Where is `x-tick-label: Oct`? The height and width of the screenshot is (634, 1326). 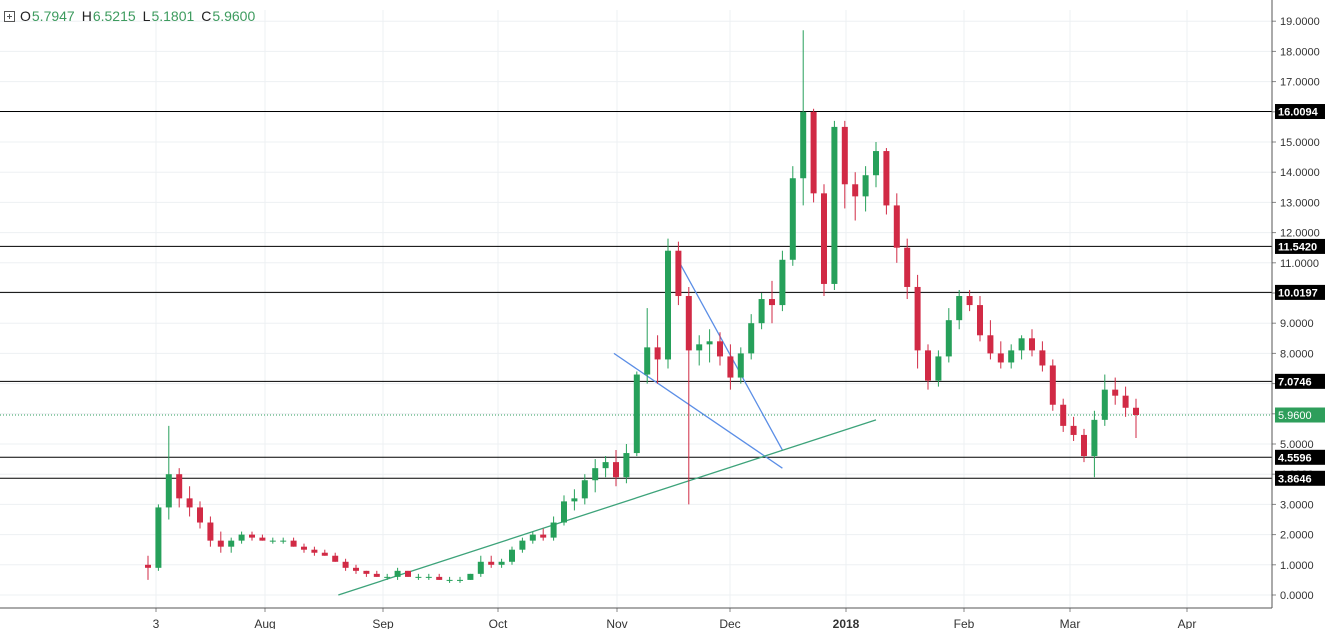
x-tick-label: Oct is located at coordinates (498, 624).